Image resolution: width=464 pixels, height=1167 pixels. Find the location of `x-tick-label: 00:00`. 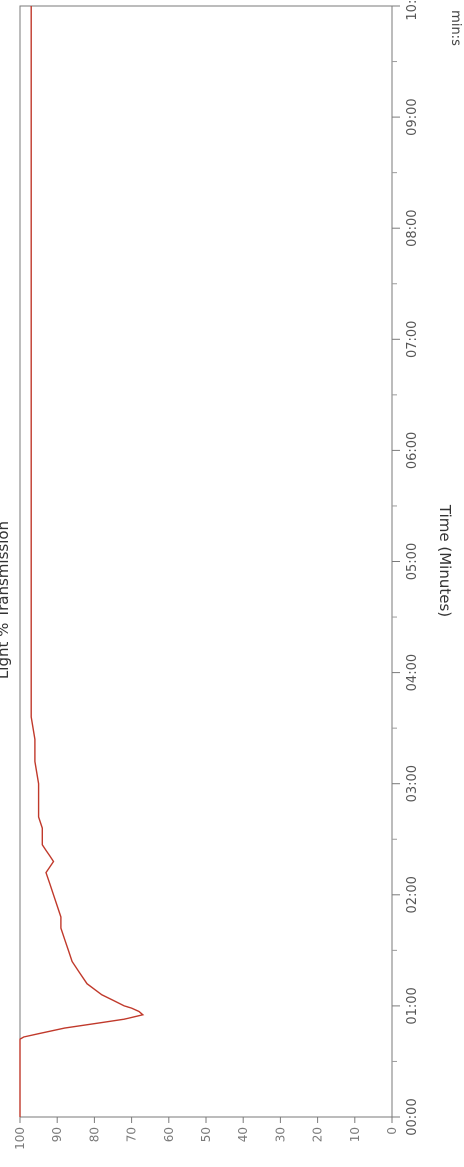

x-tick-label: 00:00 is located at coordinates (412, 1116).